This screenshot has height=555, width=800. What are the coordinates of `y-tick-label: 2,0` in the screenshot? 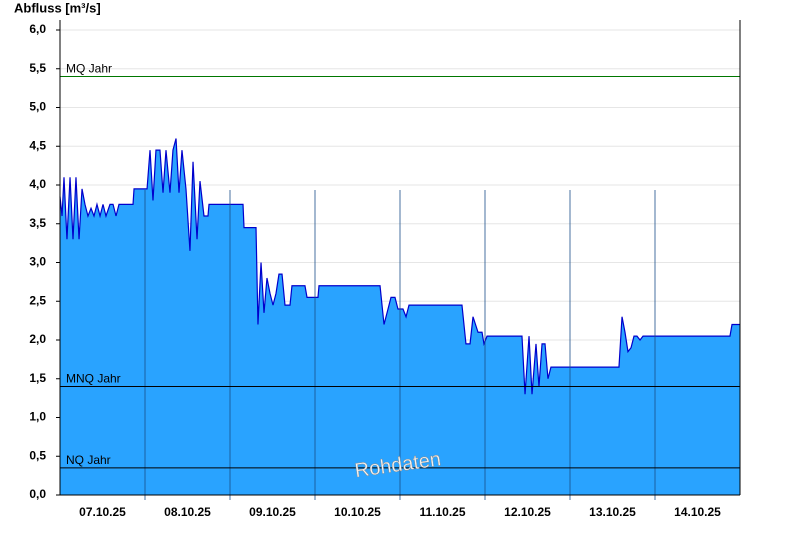 It's located at (37, 339).